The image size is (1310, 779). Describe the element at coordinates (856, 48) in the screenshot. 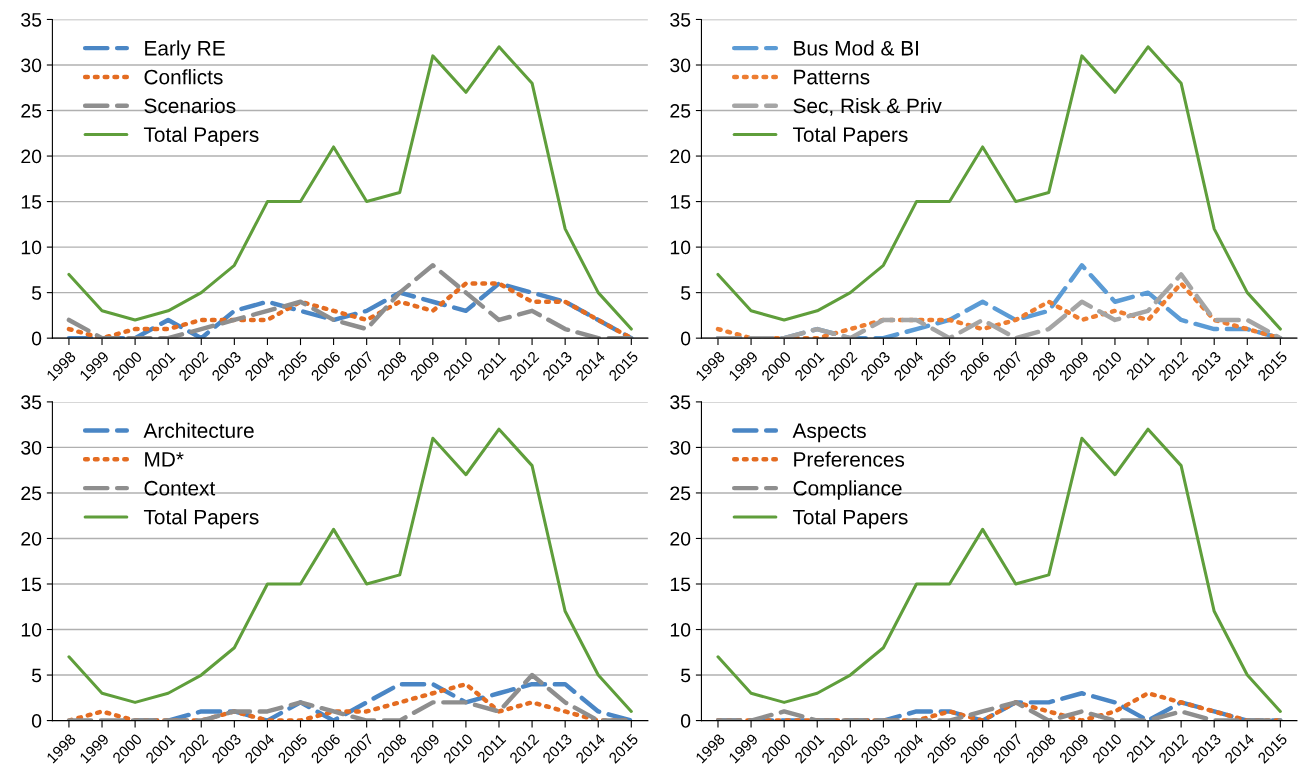

I see `legend-label: Bus Mod & BI` at that location.